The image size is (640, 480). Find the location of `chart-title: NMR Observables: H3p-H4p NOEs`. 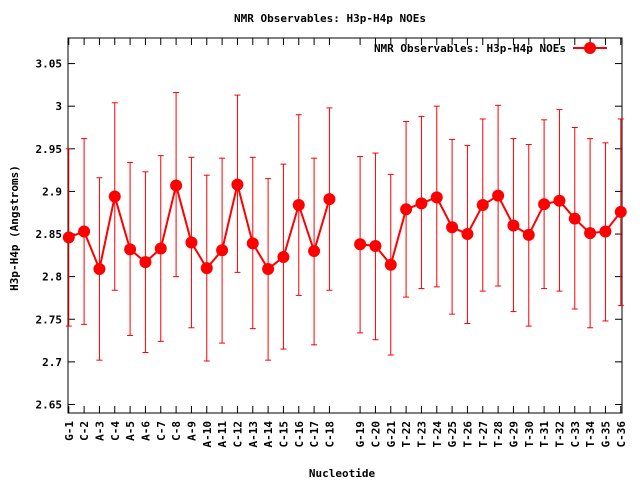

chart-title: NMR Observables: H3p-H4p NOEs is located at coordinates (330, 18).